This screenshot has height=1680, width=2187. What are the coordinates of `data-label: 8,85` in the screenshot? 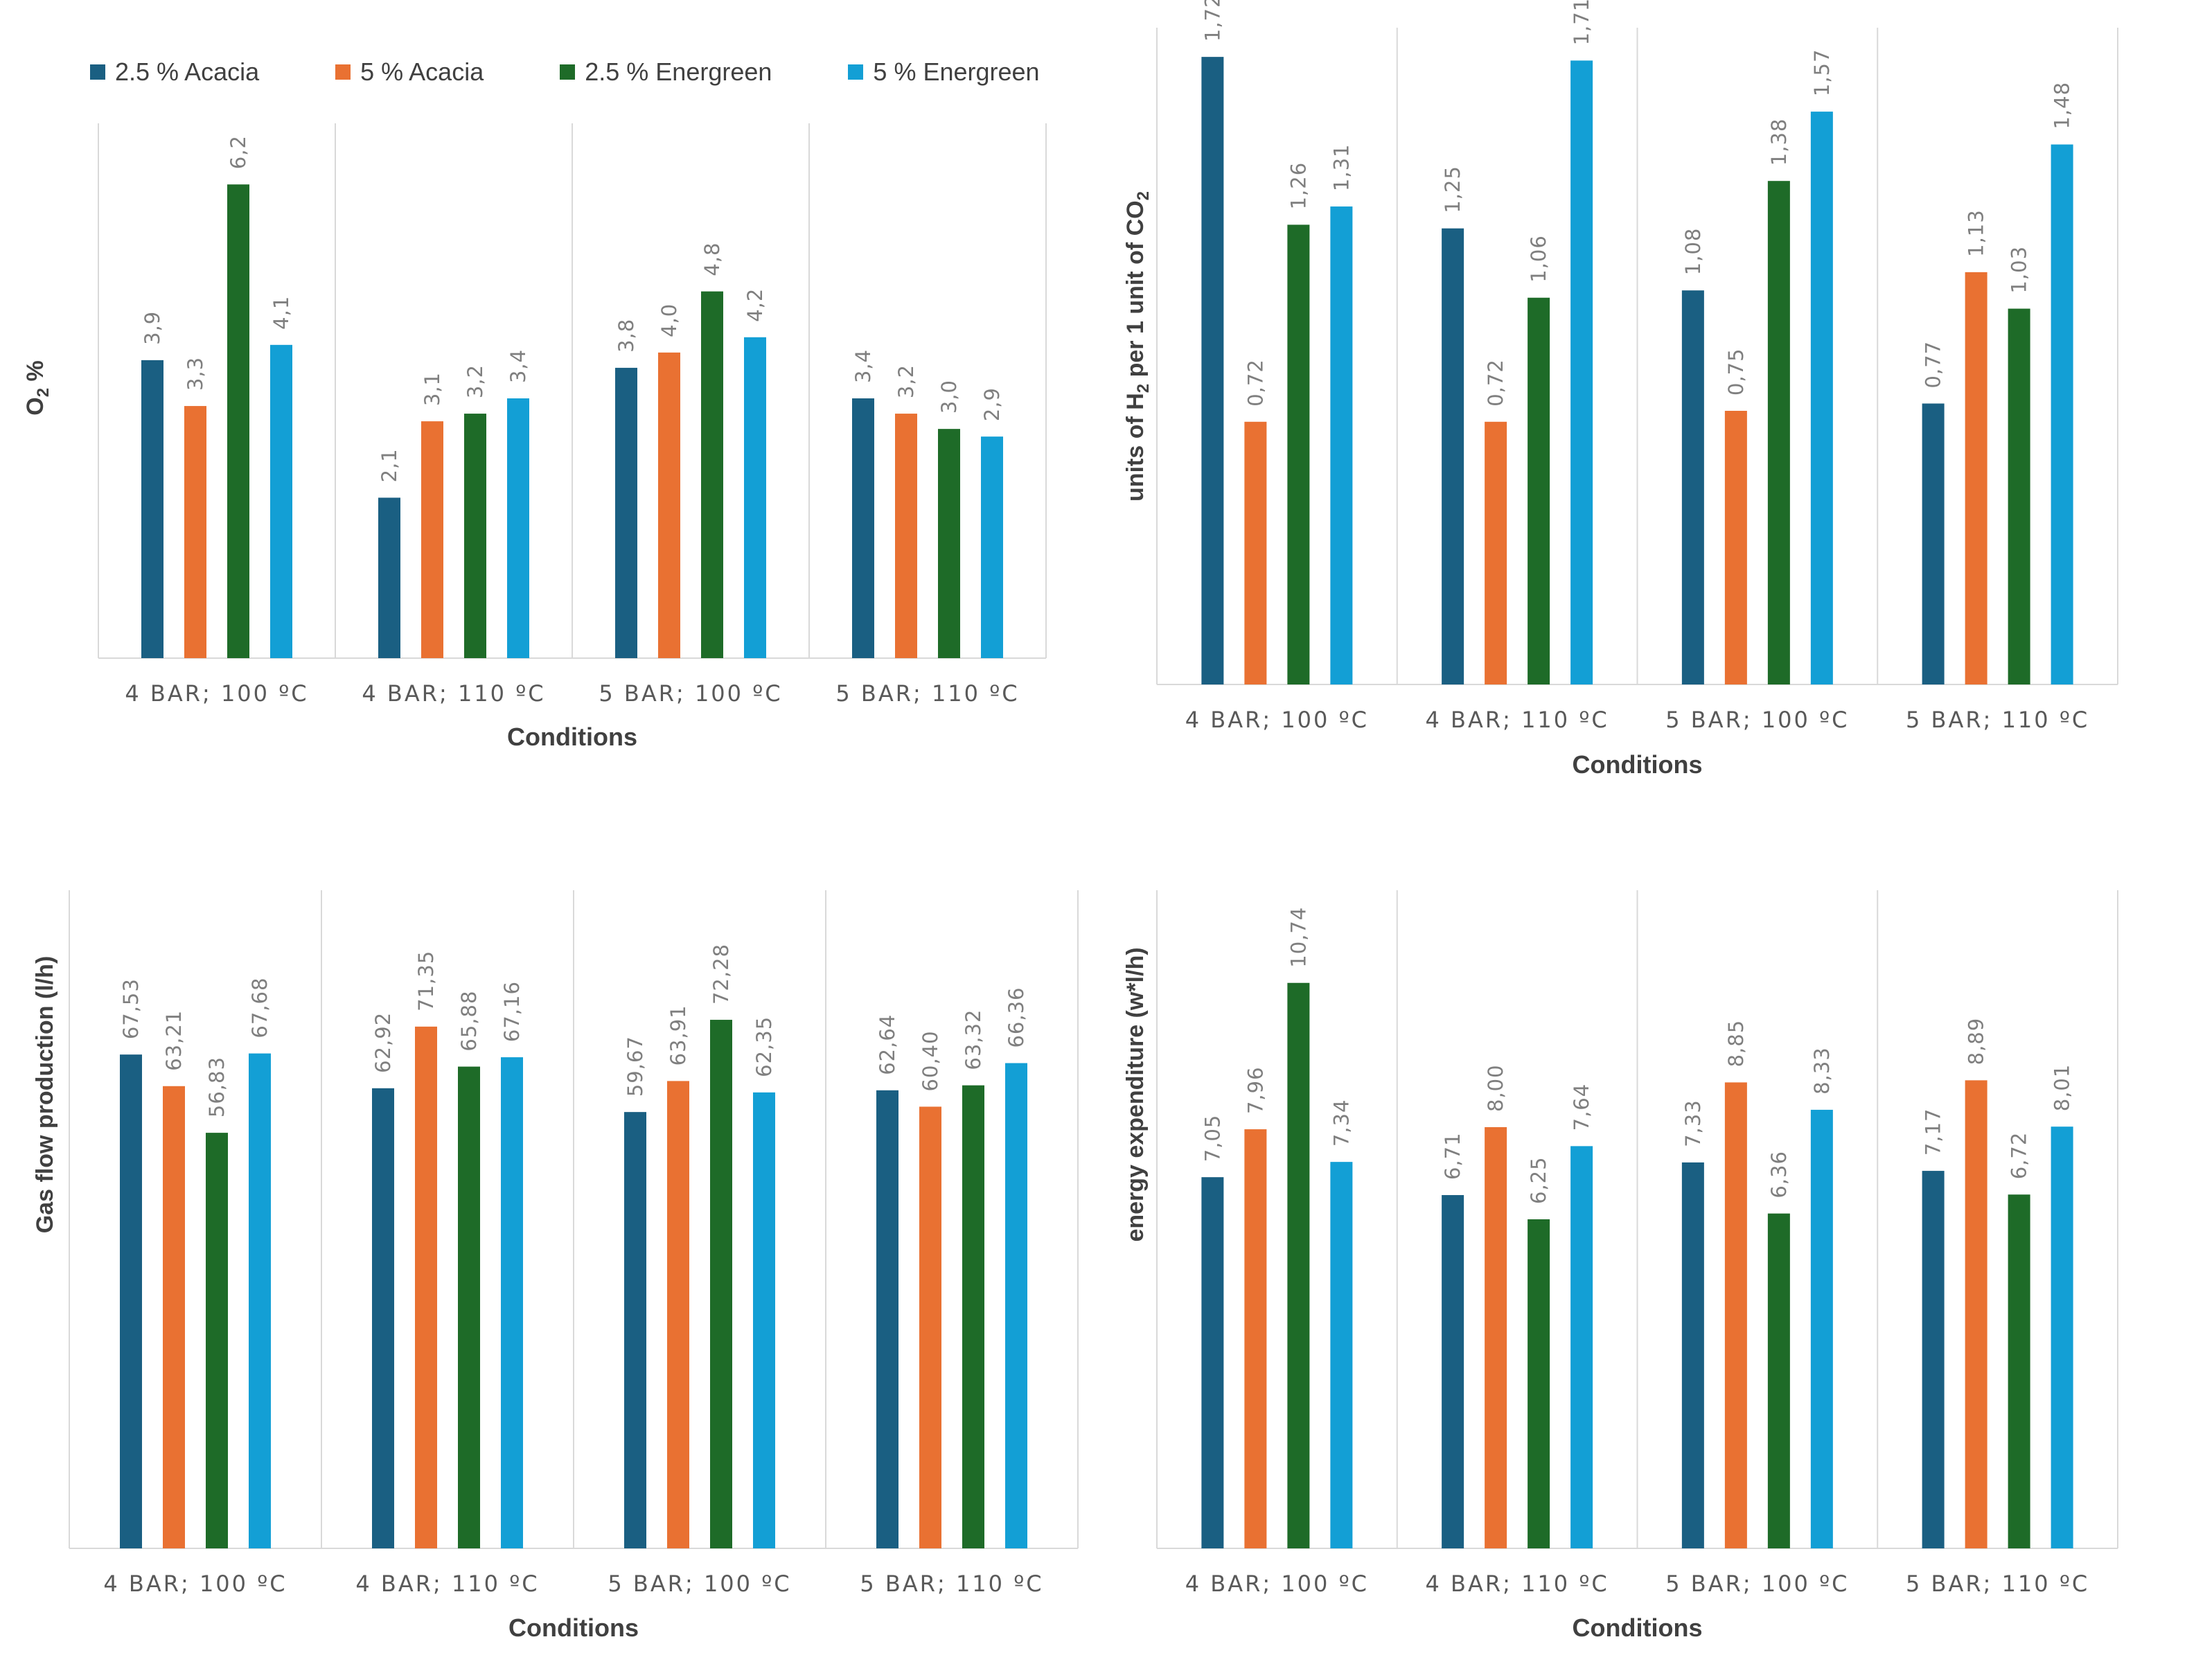 It's located at (1736, 1044).